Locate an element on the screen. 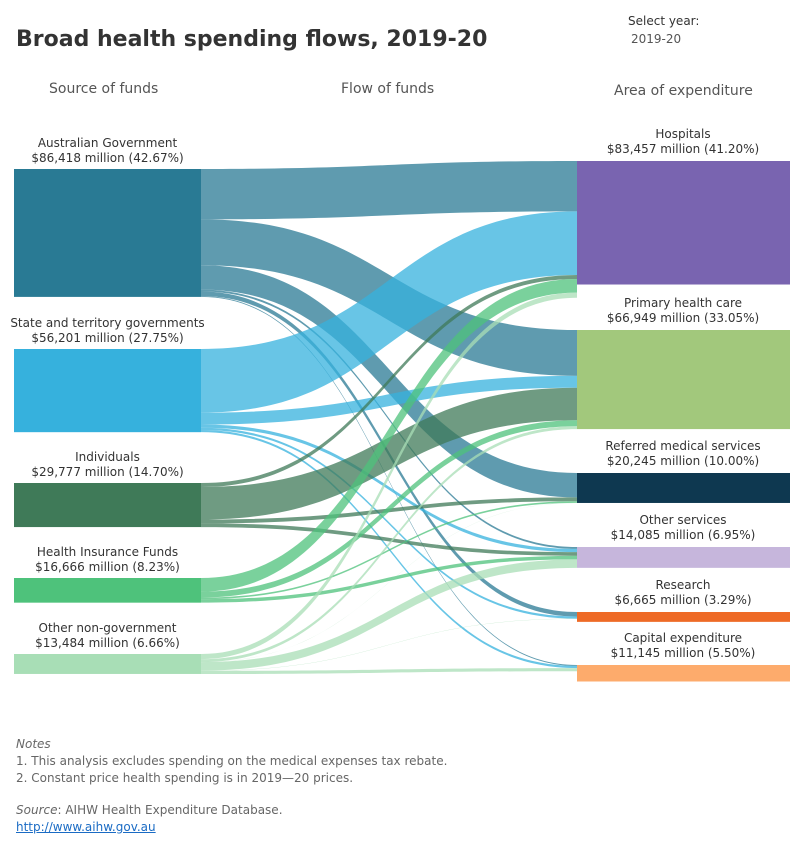 The height and width of the screenshot is (850, 800). flow-other-non-government-to-research is located at coordinates (389, 644).